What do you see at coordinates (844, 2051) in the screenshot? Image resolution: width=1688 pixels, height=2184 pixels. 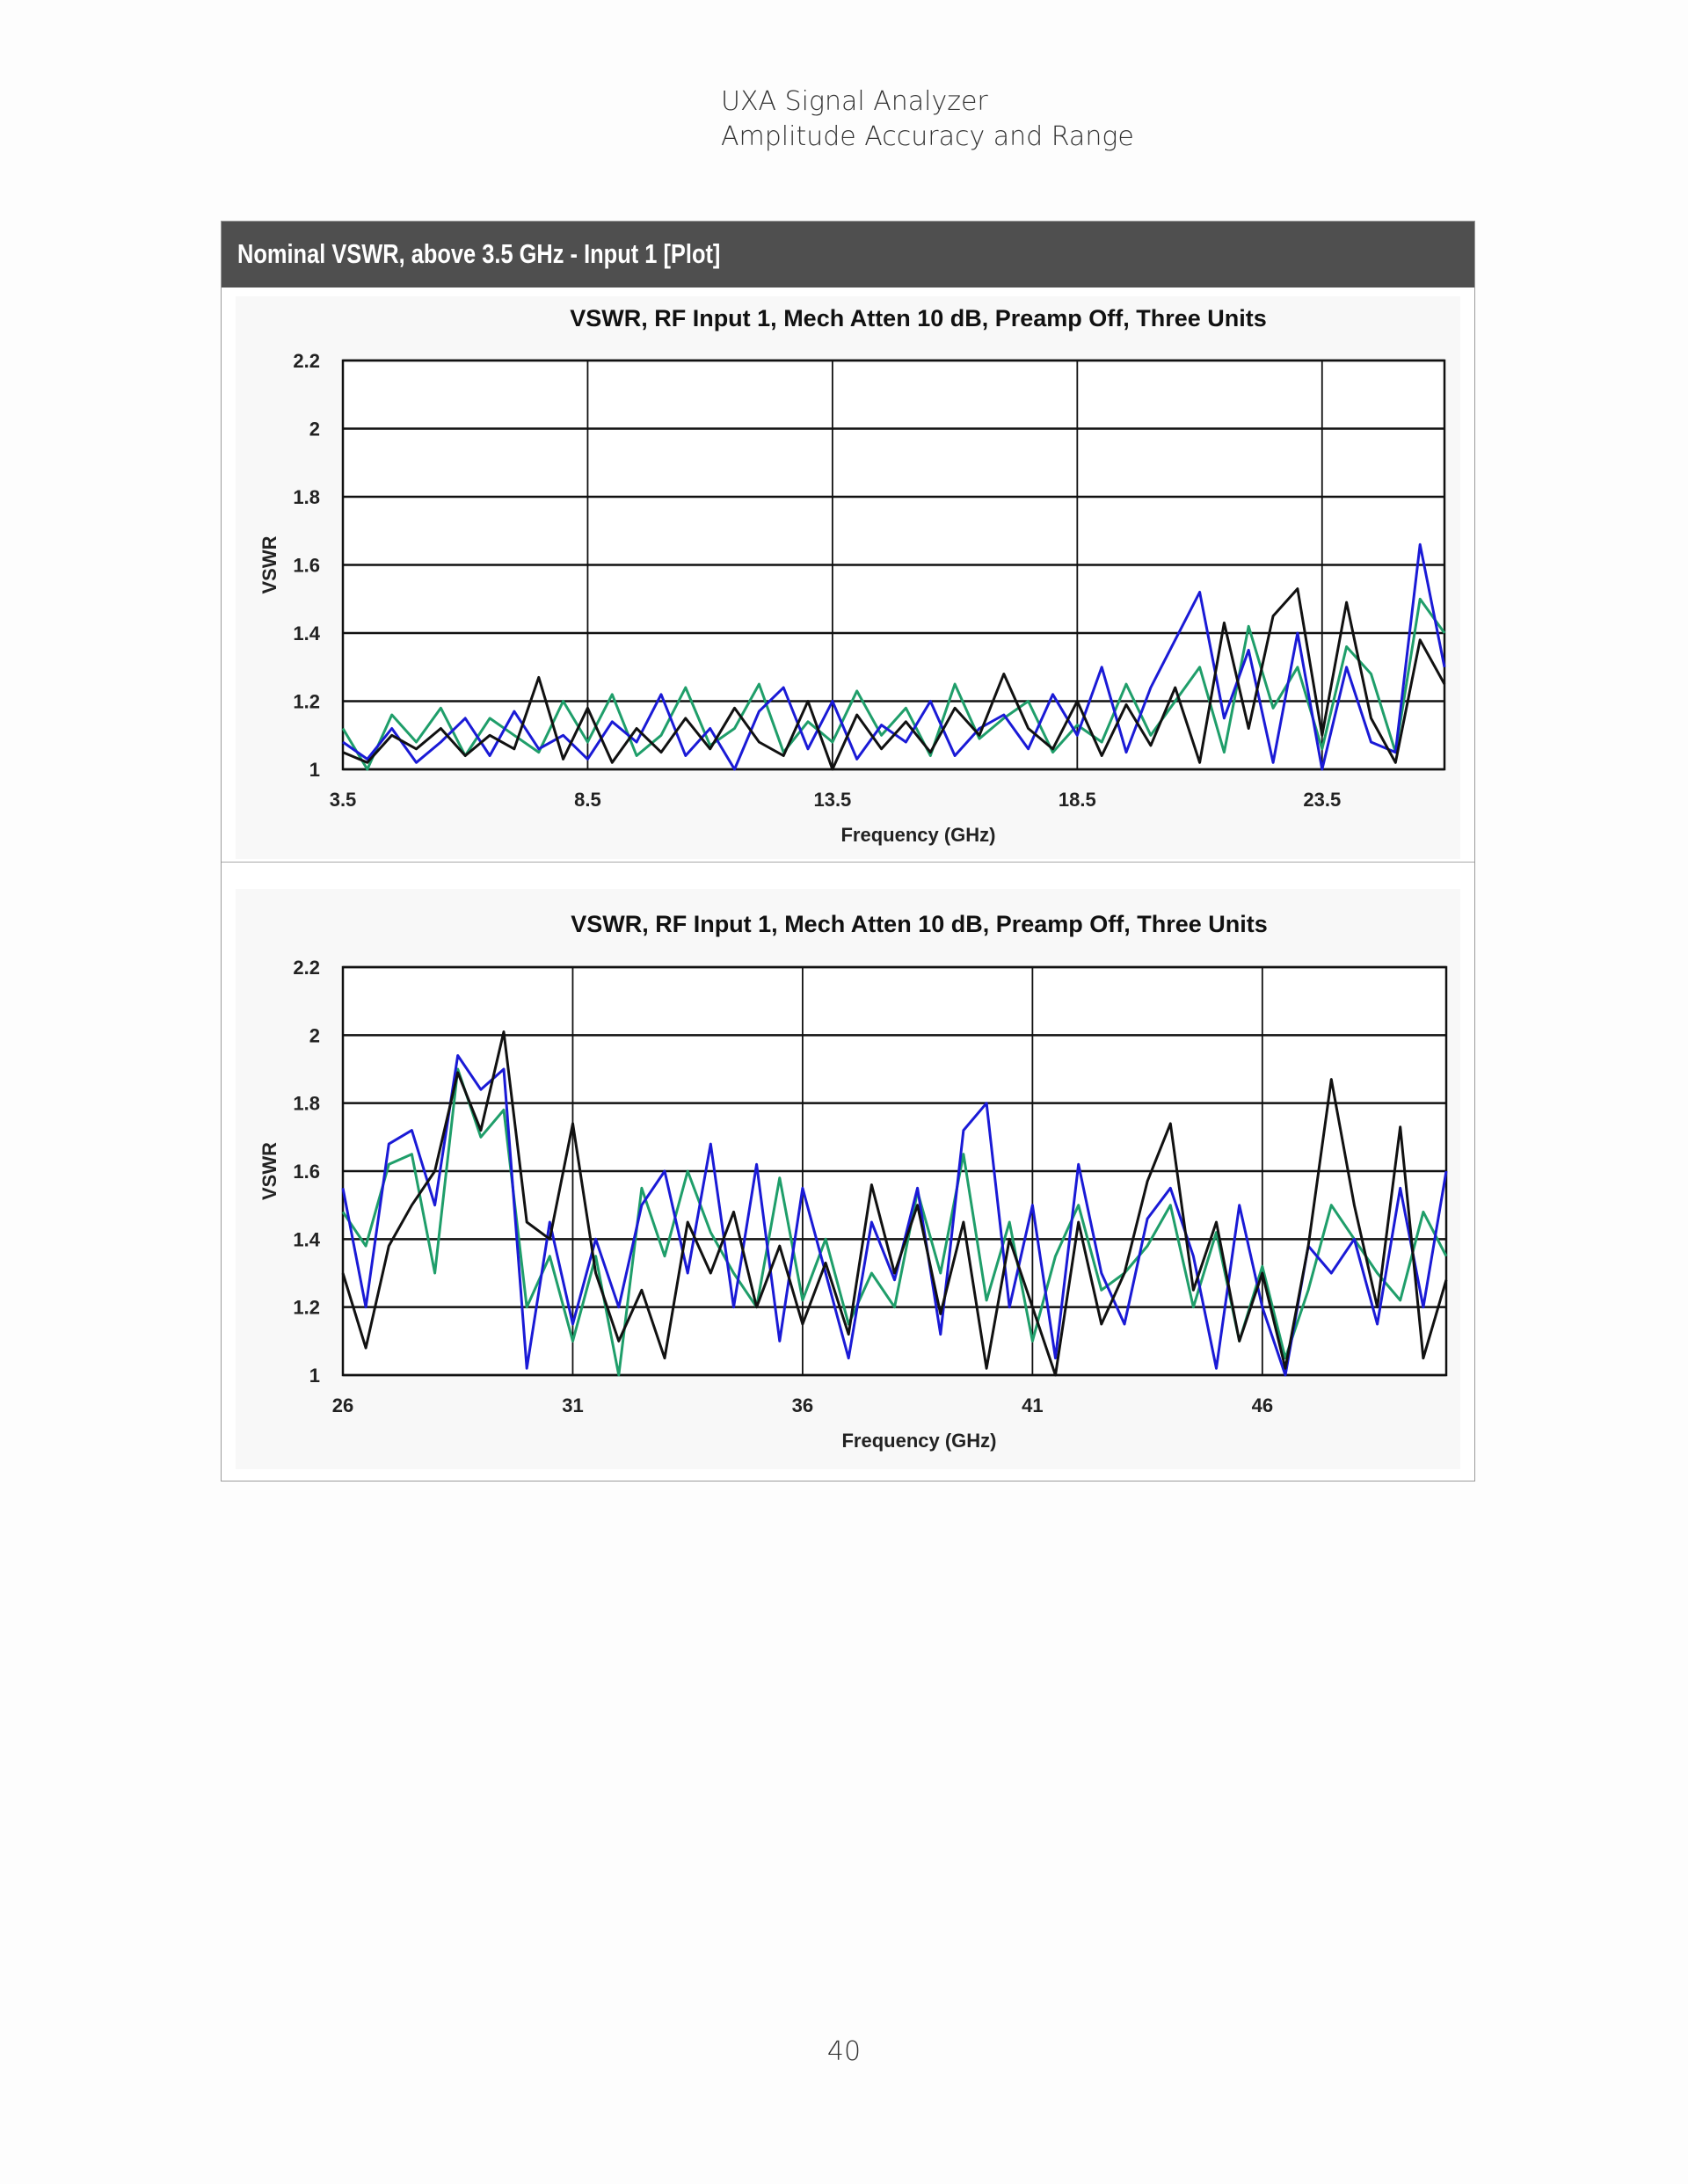 I see `page-number: 40` at bounding box center [844, 2051].